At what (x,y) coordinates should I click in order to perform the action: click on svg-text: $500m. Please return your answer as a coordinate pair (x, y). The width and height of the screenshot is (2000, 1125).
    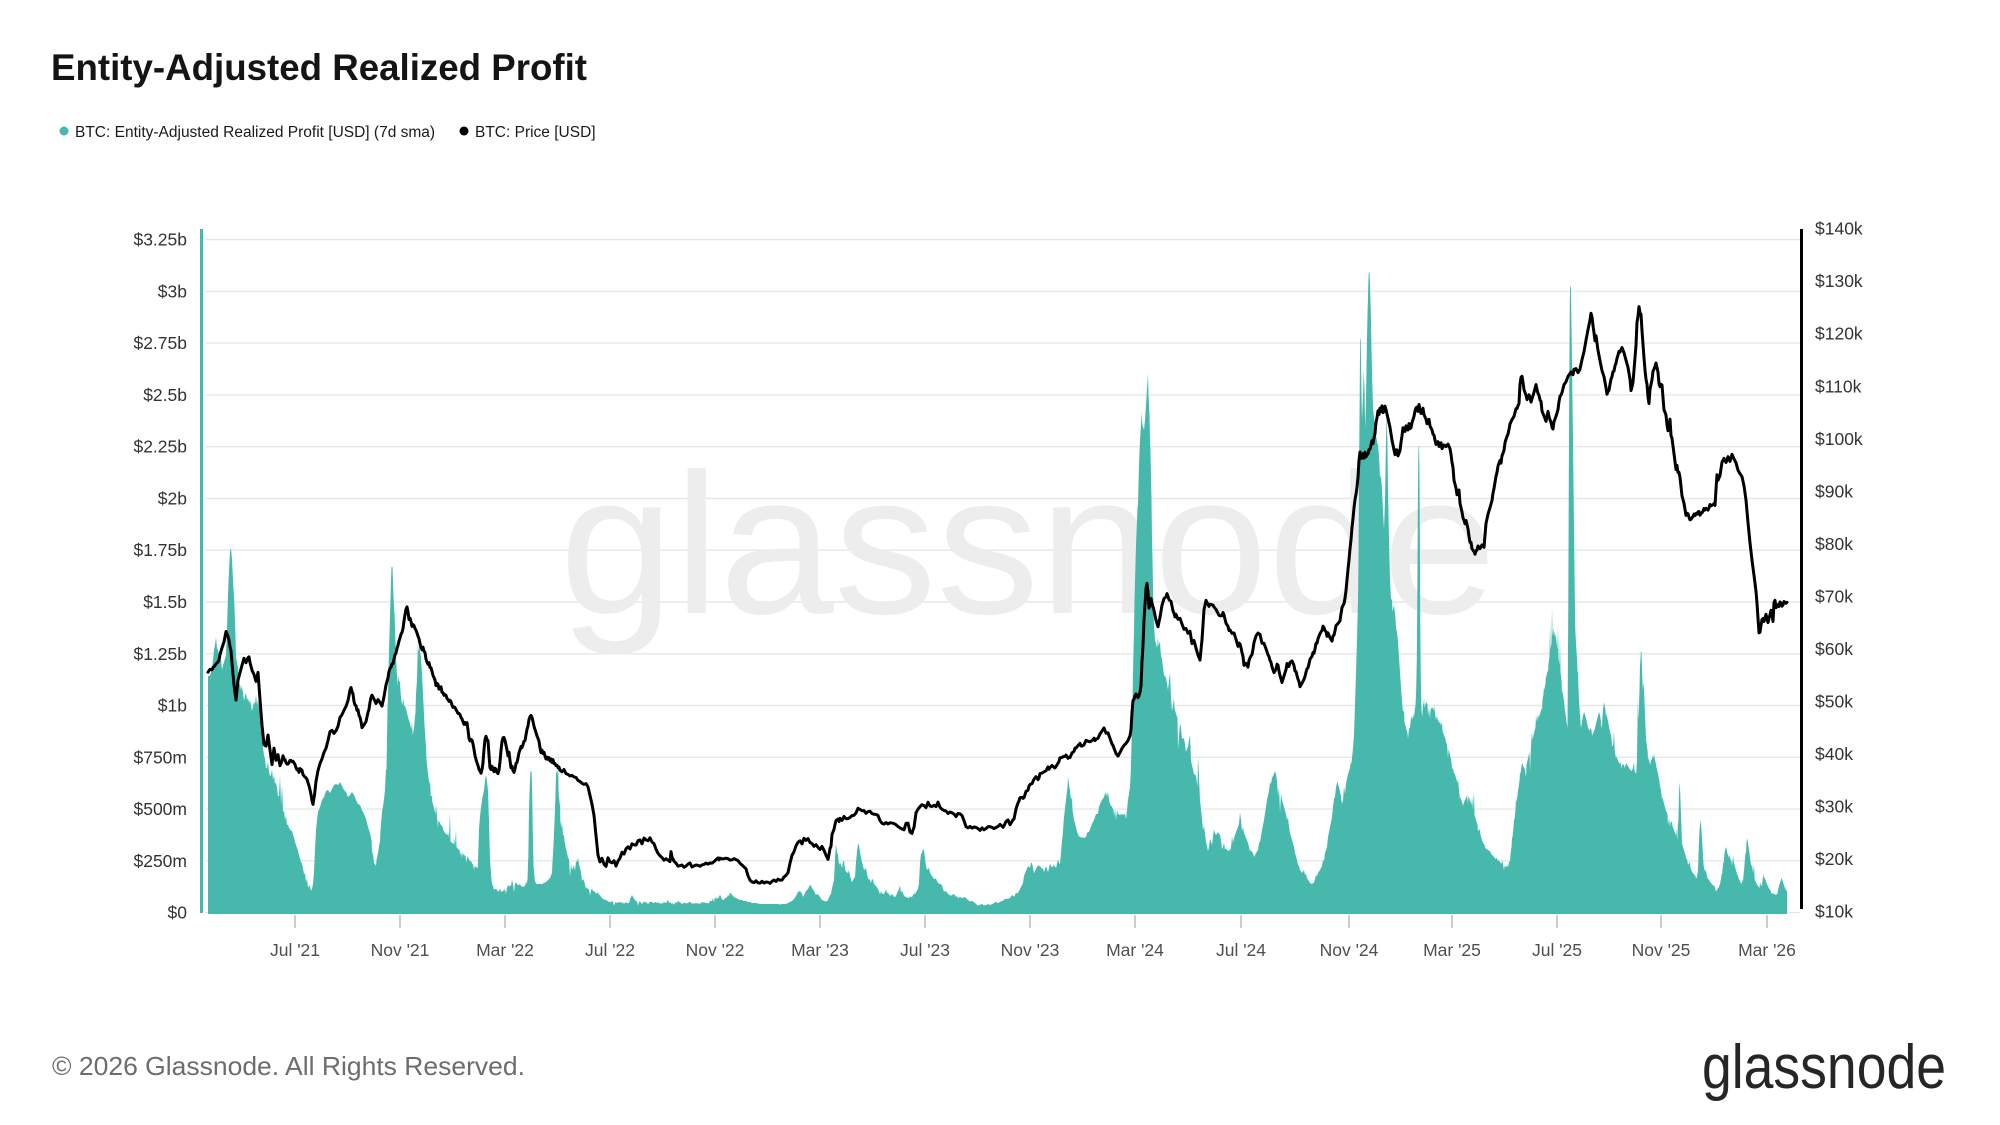
    Looking at the image, I should click on (160, 809).